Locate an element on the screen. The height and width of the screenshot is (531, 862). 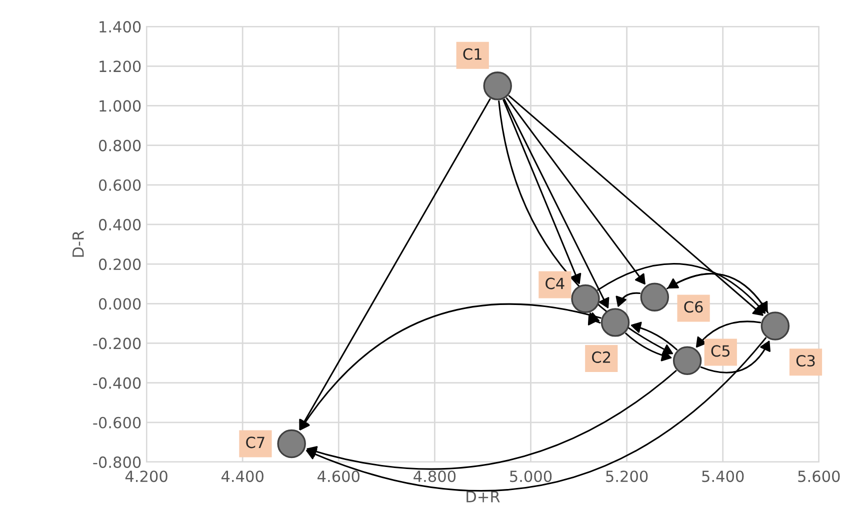
annotation: C3 is located at coordinates (805, 360).